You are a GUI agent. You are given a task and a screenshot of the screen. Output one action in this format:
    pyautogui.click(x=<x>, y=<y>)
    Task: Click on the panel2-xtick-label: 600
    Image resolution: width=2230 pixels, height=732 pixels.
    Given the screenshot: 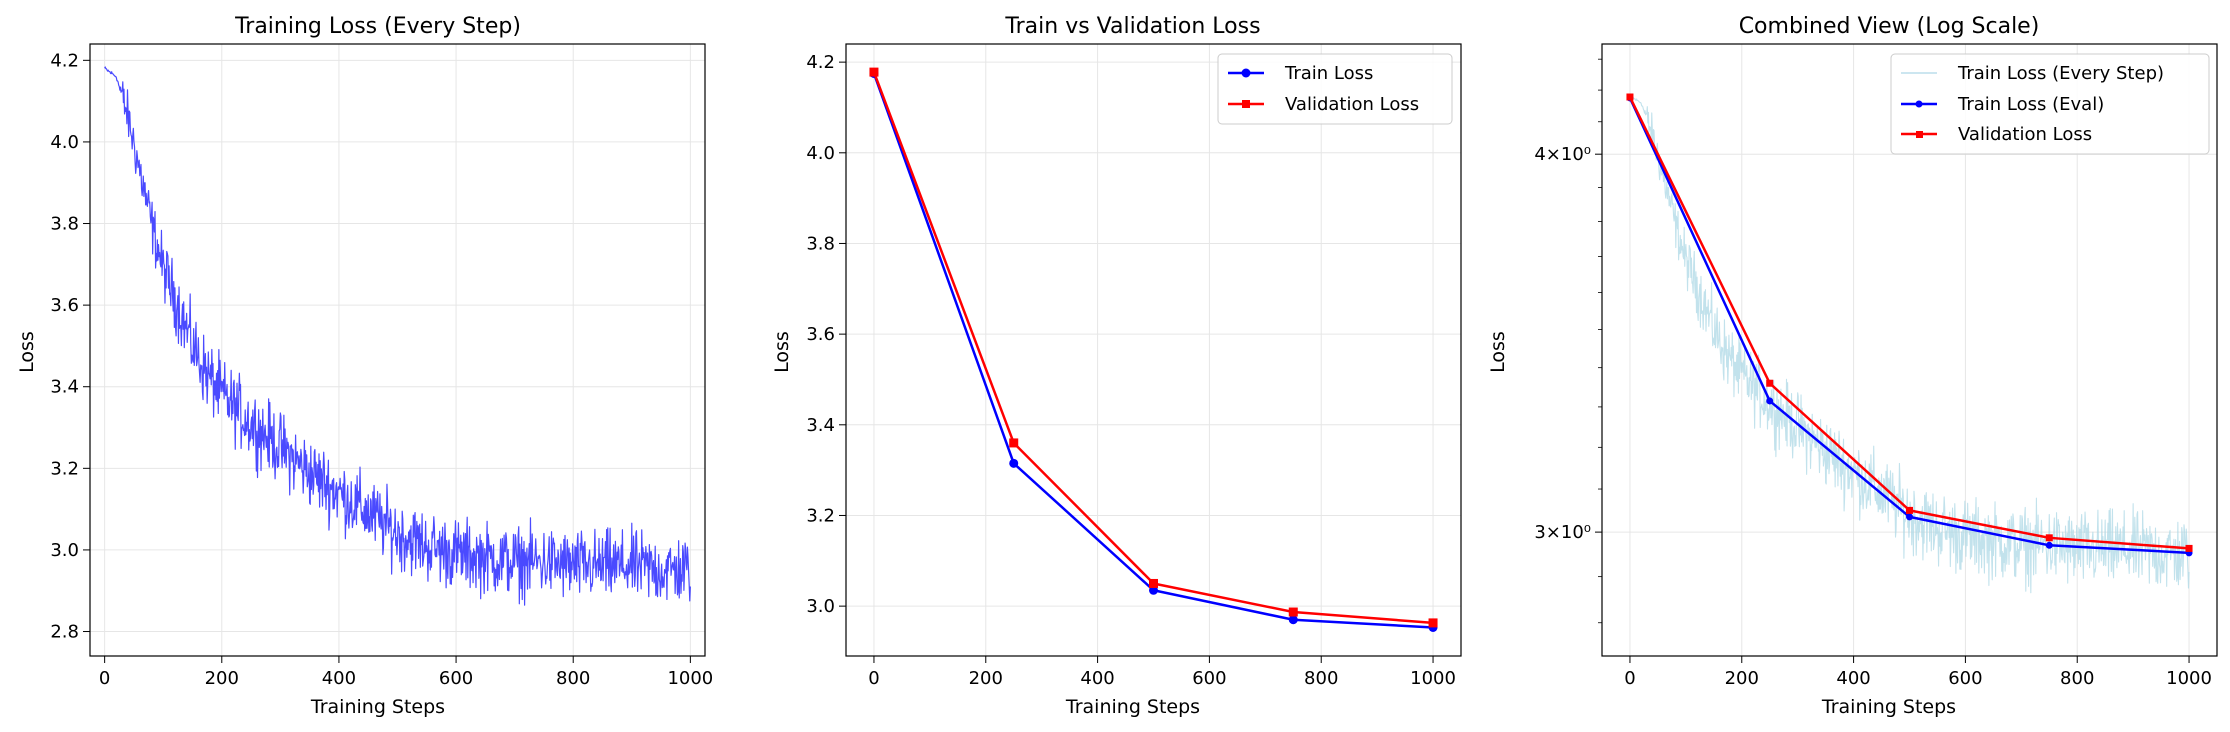 What is the action you would take?
    pyautogui.click(x=1209, y=678)
    